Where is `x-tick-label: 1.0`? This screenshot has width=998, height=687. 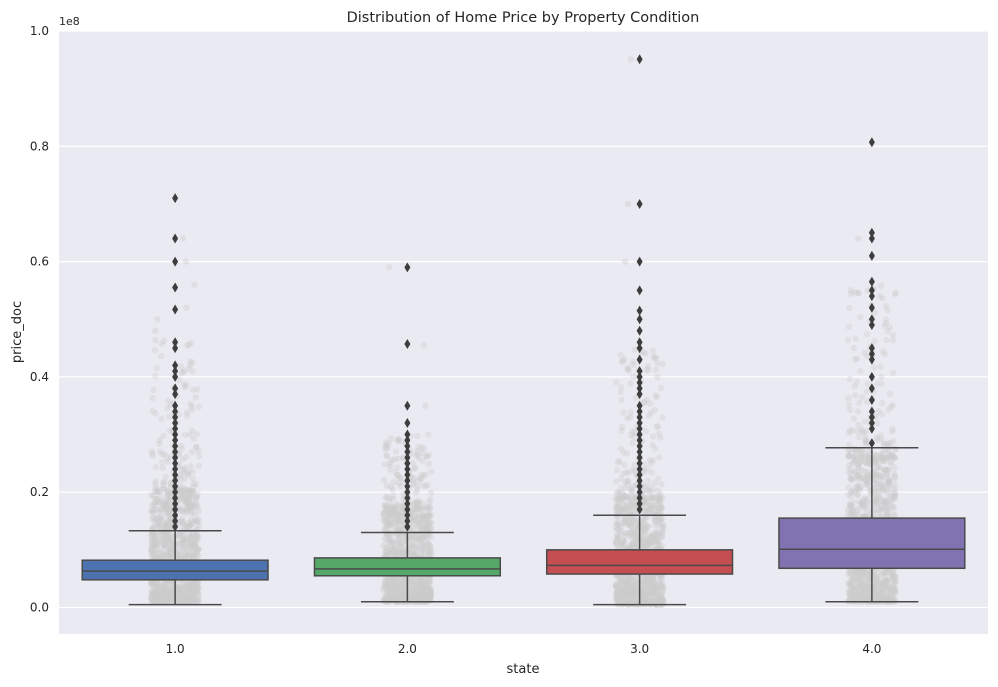 x-tick-label: 1.0 is located at coordinates (175, 649).